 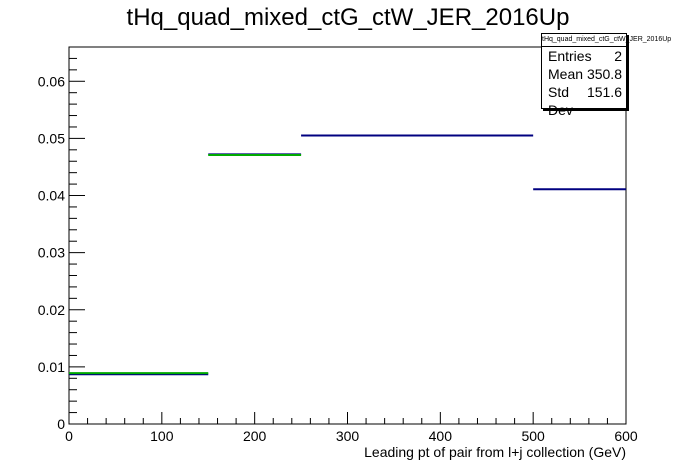 I want to click on x-tick-label: 200, so click(x=255, y=436).